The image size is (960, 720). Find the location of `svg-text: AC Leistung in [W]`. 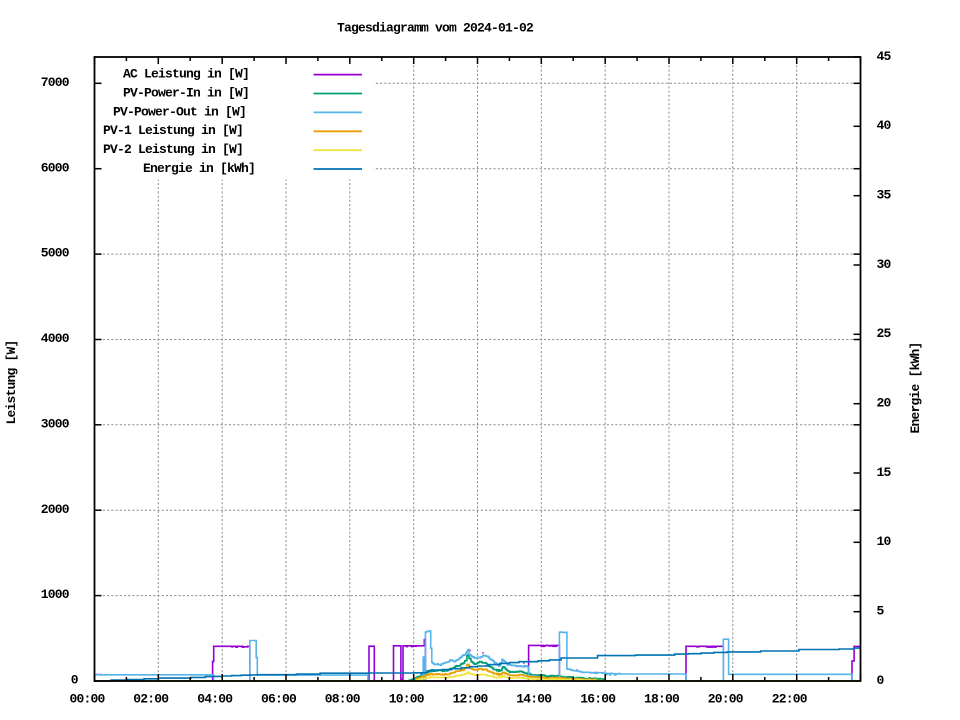

svg-text: AC Leistung in [W] is located at coordinates (186, 74).